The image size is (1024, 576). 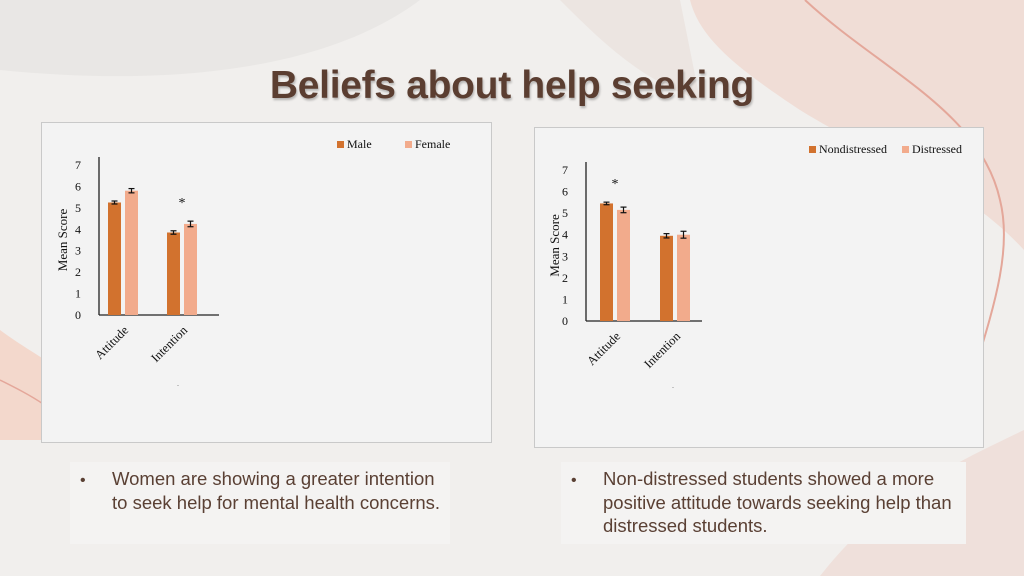 What do you see at coordinates (623, 265) in the screenshot?
I see `bar-distressed-attitude` at bounding box center [623, 265].